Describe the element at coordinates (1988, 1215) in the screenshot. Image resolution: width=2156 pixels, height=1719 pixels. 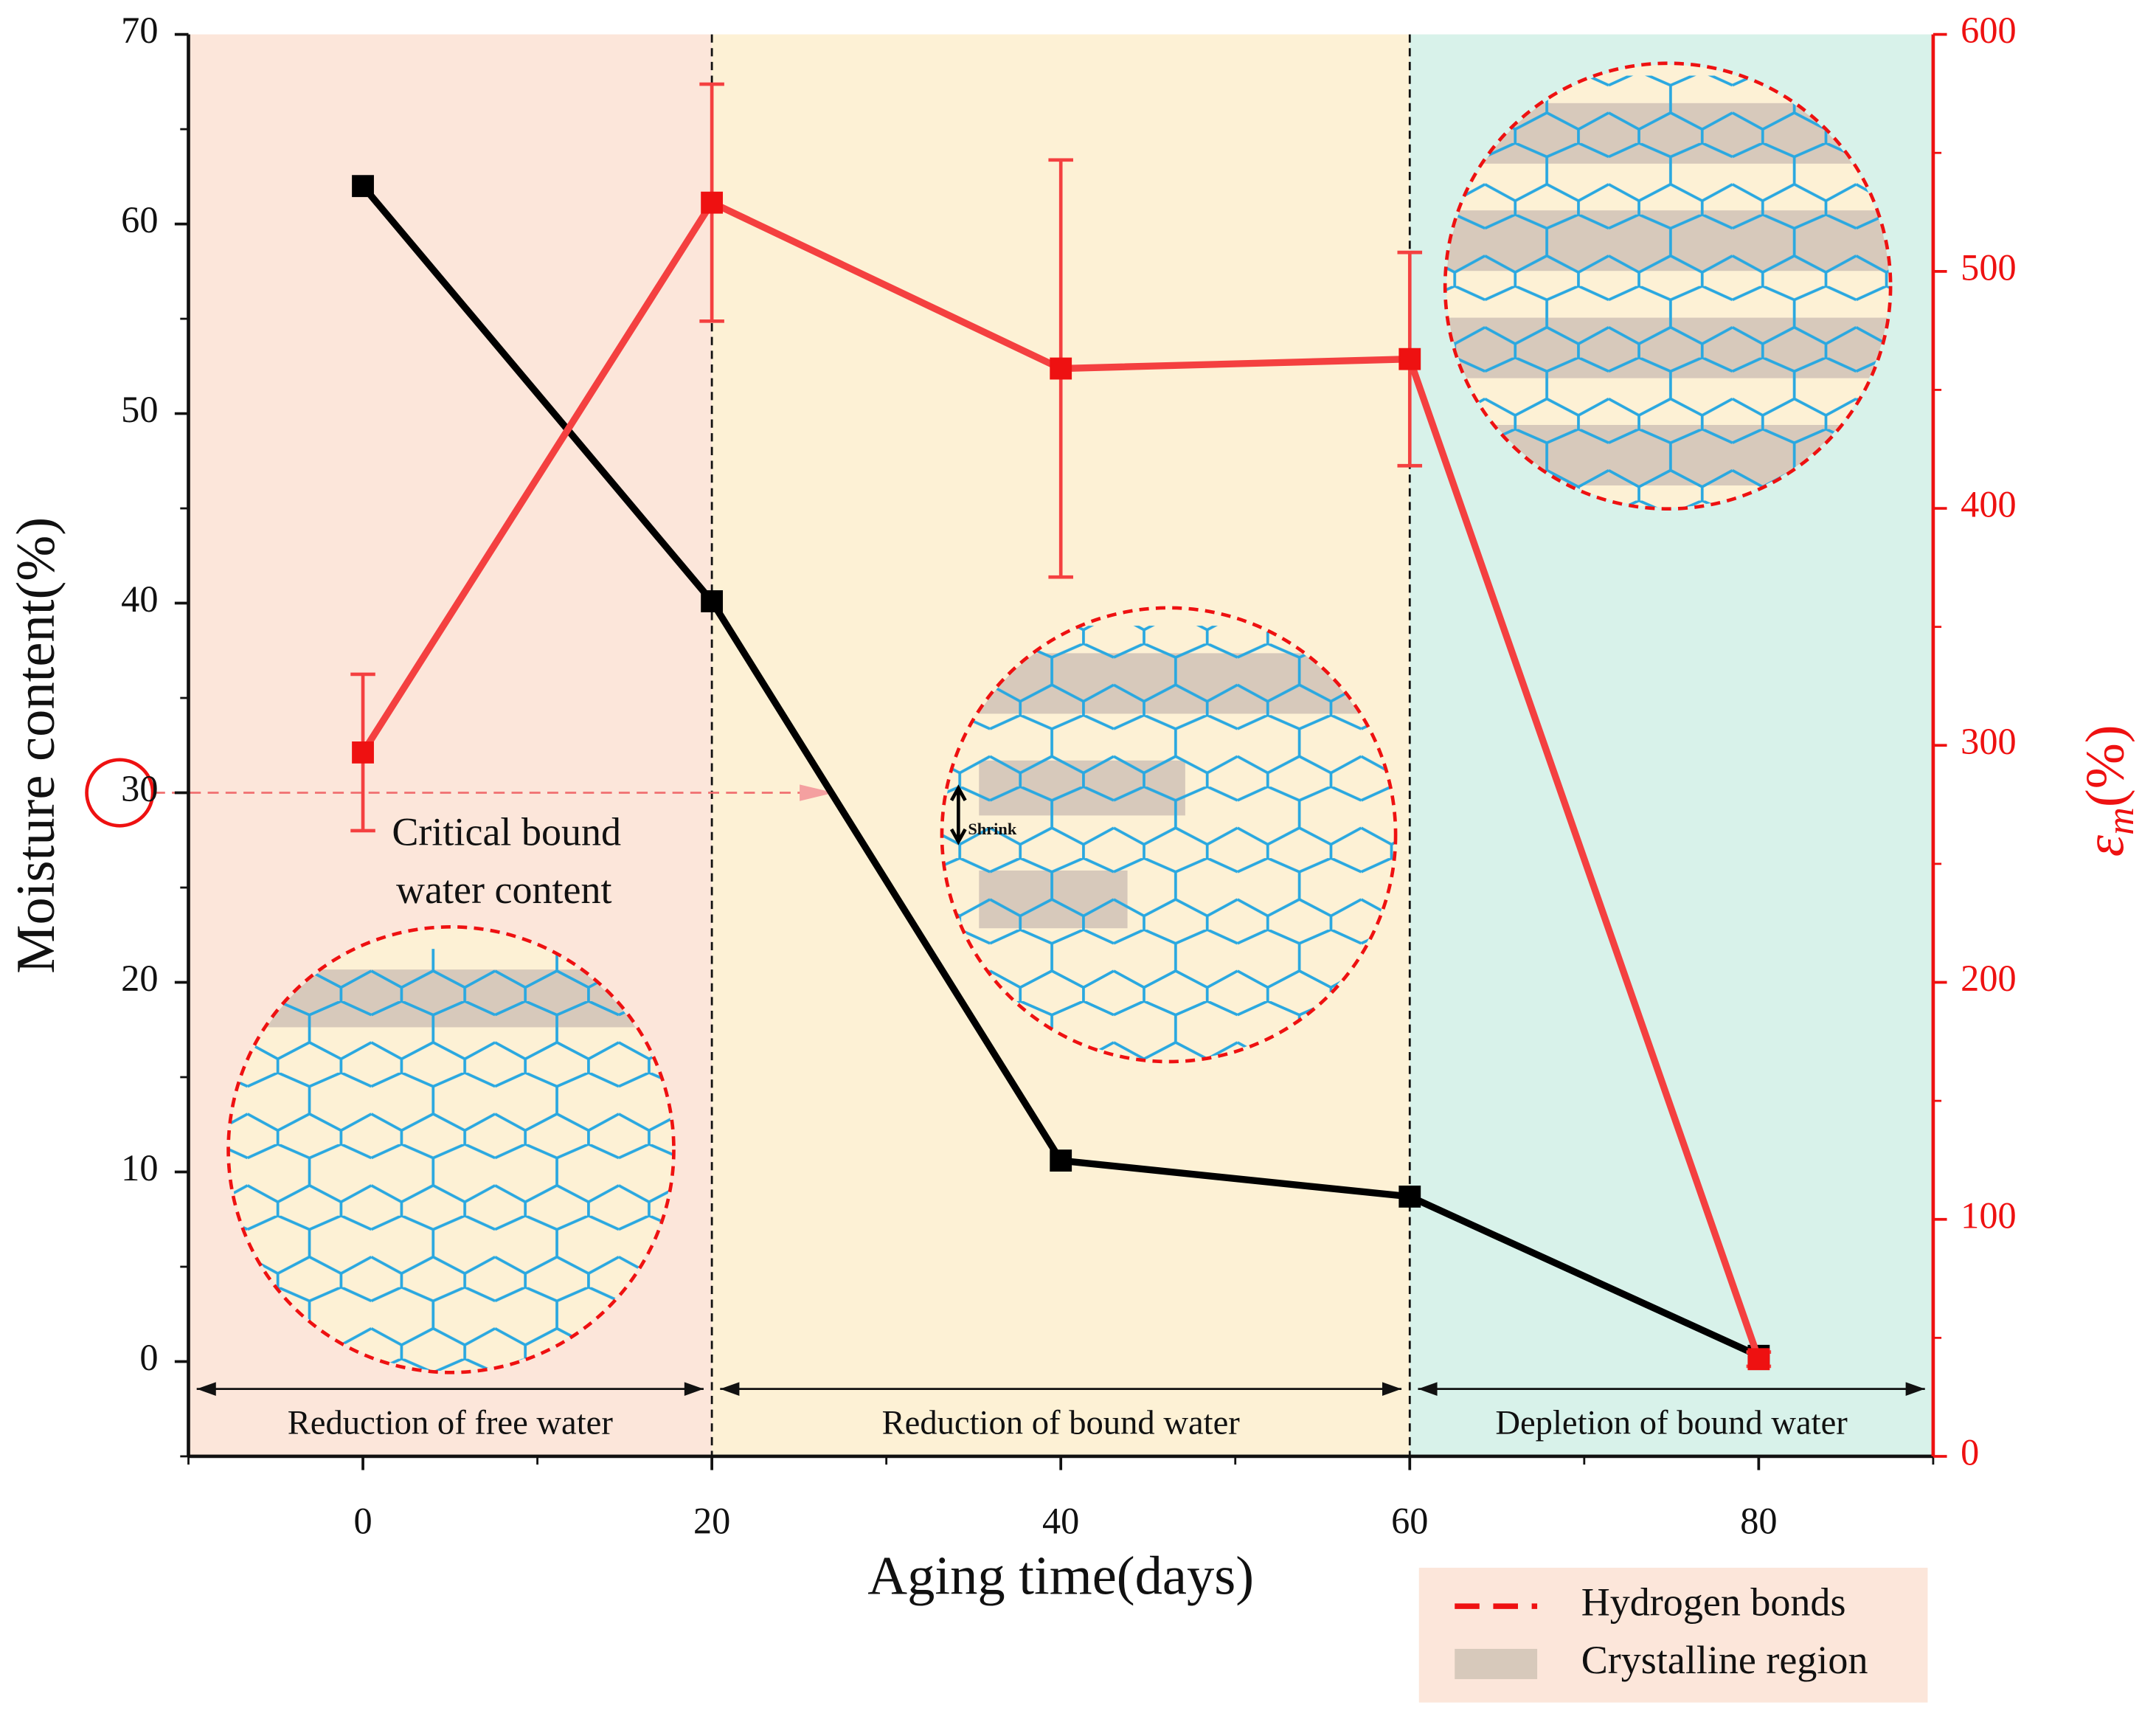
I see `y2-tick-label: 100` at that location.